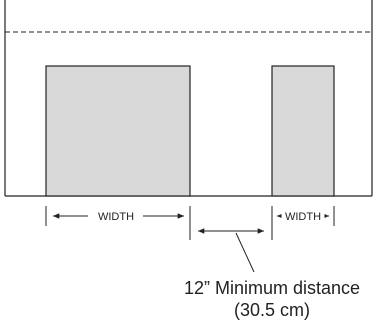 The image size is (377, 322). Describe the element at coordinates (303, 131) in the screenshot. I see `right-panel` at that location.